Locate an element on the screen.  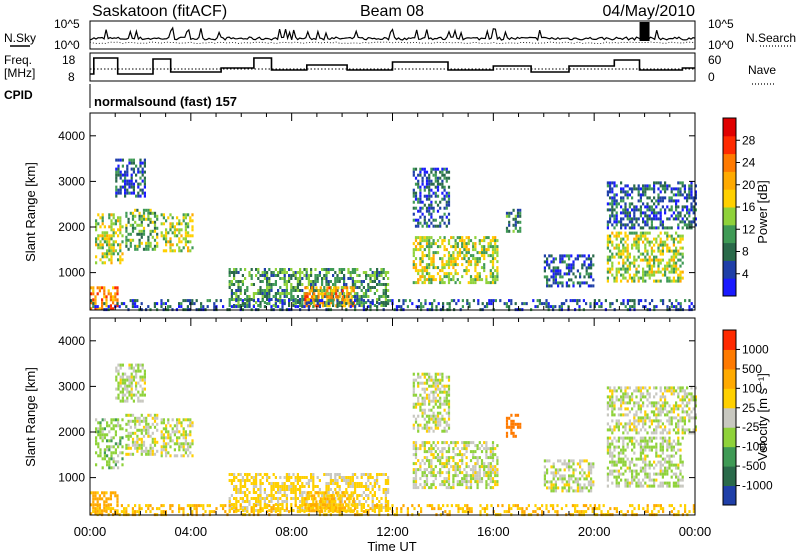
noise-left-label: N.Sky is located at coordinates (20, 38).